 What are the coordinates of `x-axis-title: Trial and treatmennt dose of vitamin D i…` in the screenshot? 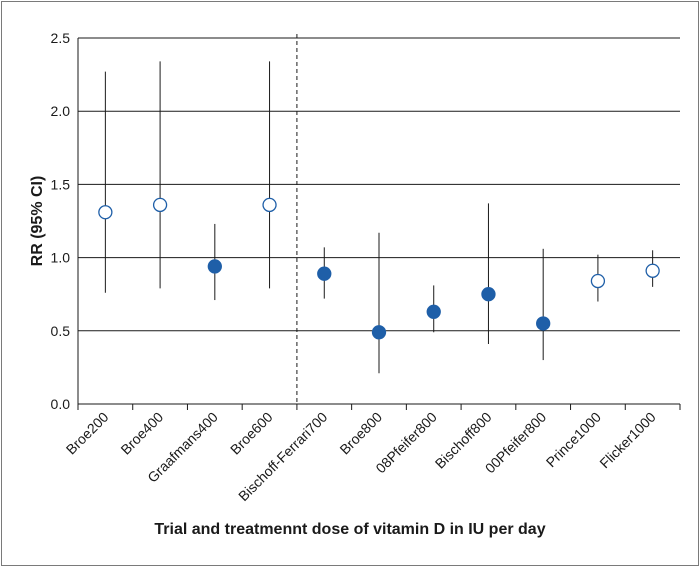 It's located at (349, 529).